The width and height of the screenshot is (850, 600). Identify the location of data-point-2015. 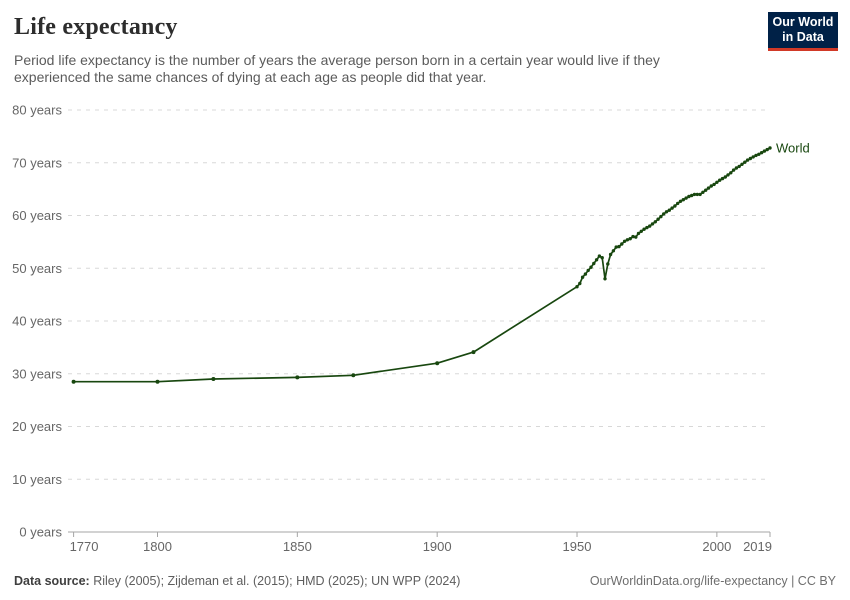
(759, 154).